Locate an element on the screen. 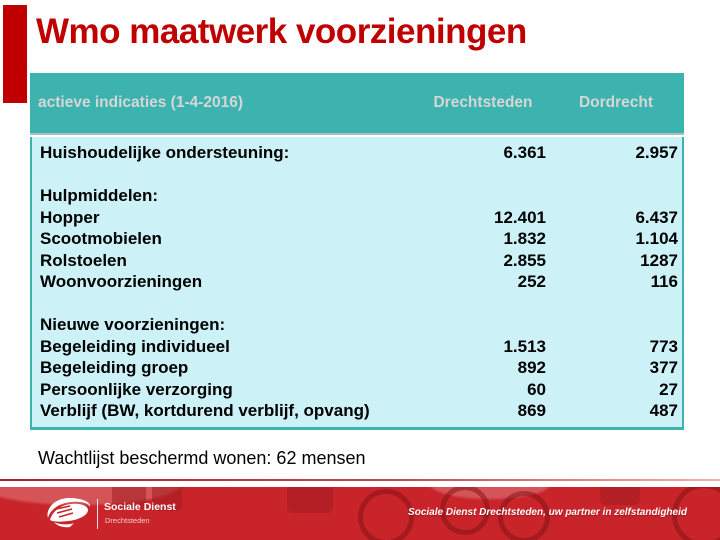 Image resolution: width=720 pixels, height=540 pixels. page-title: Wmo maatwerk voorzieningen is located at coordinates (281, 31).